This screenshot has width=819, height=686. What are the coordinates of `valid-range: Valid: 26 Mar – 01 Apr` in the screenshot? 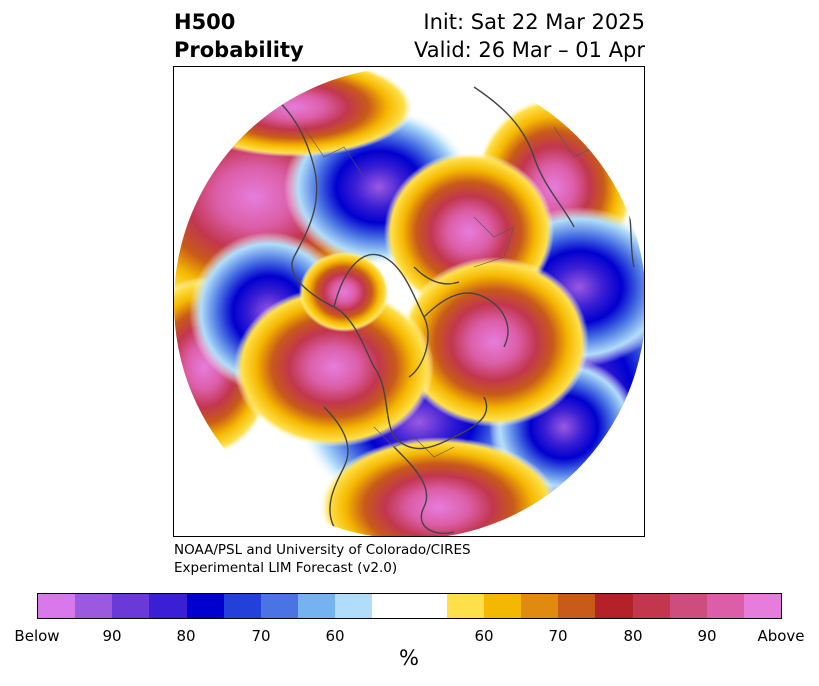 It's located at (529, 50).